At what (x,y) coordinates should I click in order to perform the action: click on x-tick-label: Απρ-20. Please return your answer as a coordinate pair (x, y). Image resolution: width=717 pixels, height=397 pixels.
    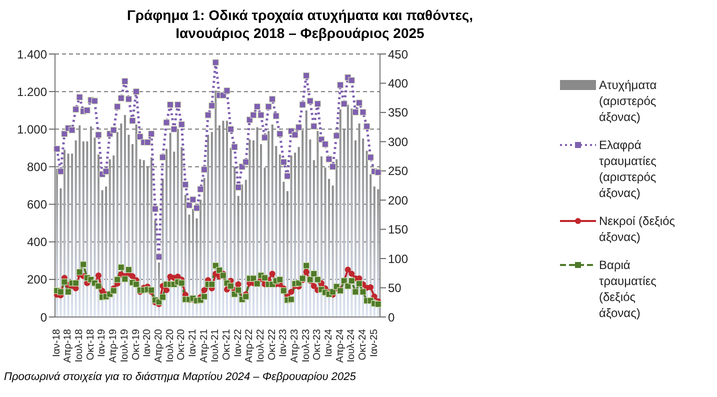
    Looking at the image, I should click on (158, 345).